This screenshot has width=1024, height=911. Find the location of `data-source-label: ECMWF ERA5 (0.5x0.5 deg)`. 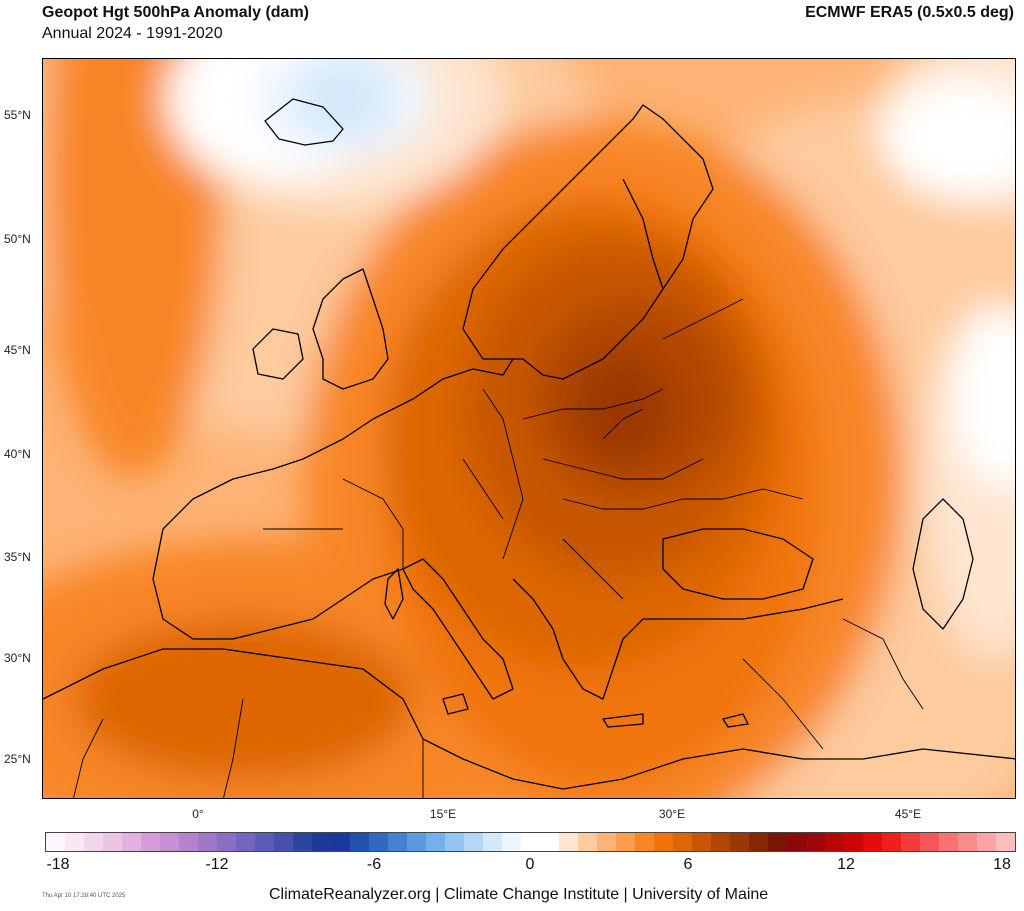

data-source-label: ECMWF ERA5 (0.5x0.5 deg) is located at coordinates (909, 12).